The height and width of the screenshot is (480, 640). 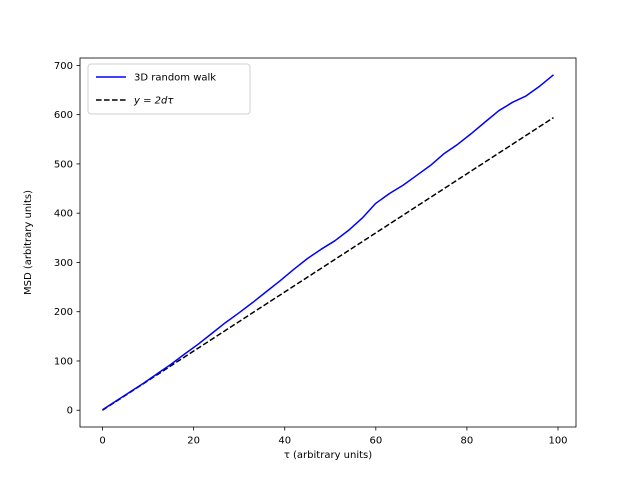 I want to click on y-tick-label: 600, so click(x=63, y=115).